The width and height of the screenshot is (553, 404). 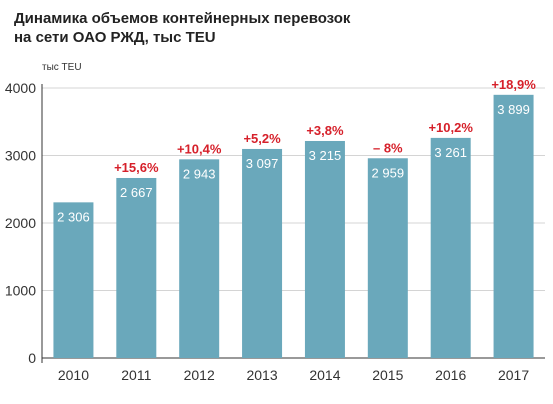 I want to click on bar-2010, so click(x=73, y=280).